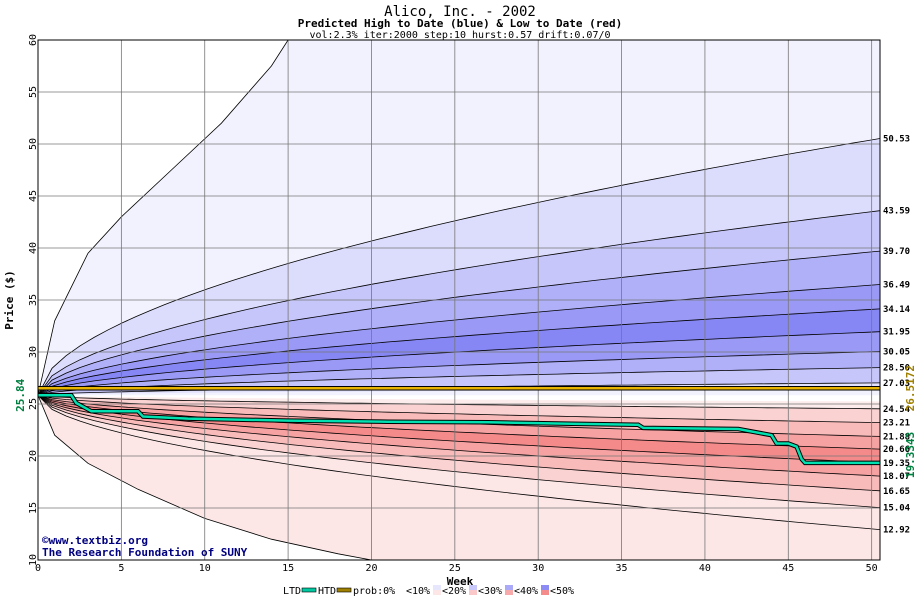 The width and height of the screenshot is (920, 600). What do you see at coordinates (33, 352) in the screenshot?
I see `y-tick-label: 30` at bounding box center [33, 352].